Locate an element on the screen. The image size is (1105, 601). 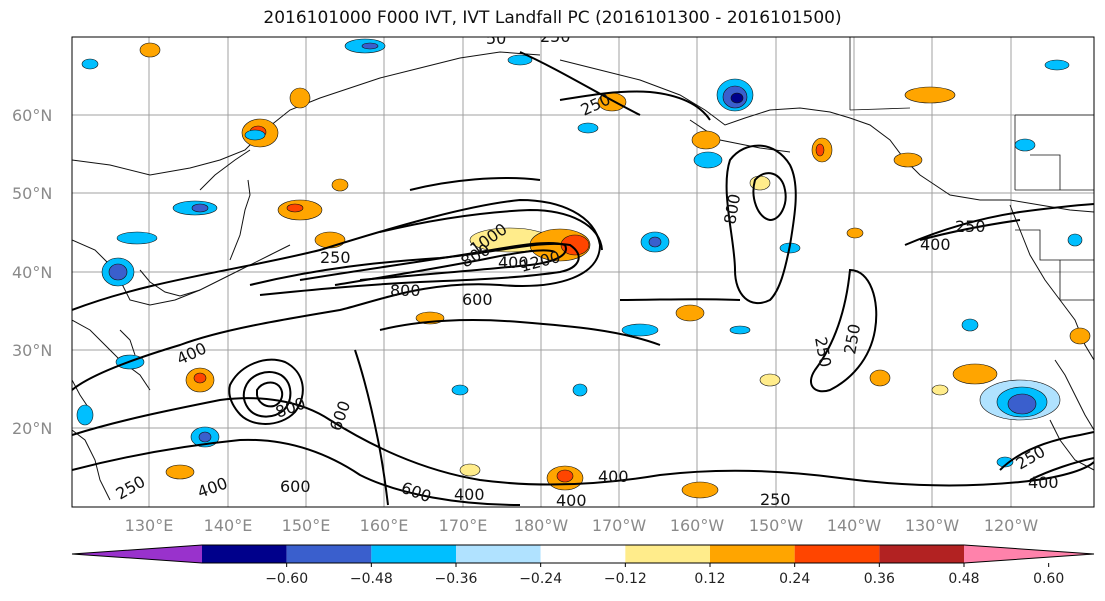
lon-label: 160°W is located at coordinates (697, 525).